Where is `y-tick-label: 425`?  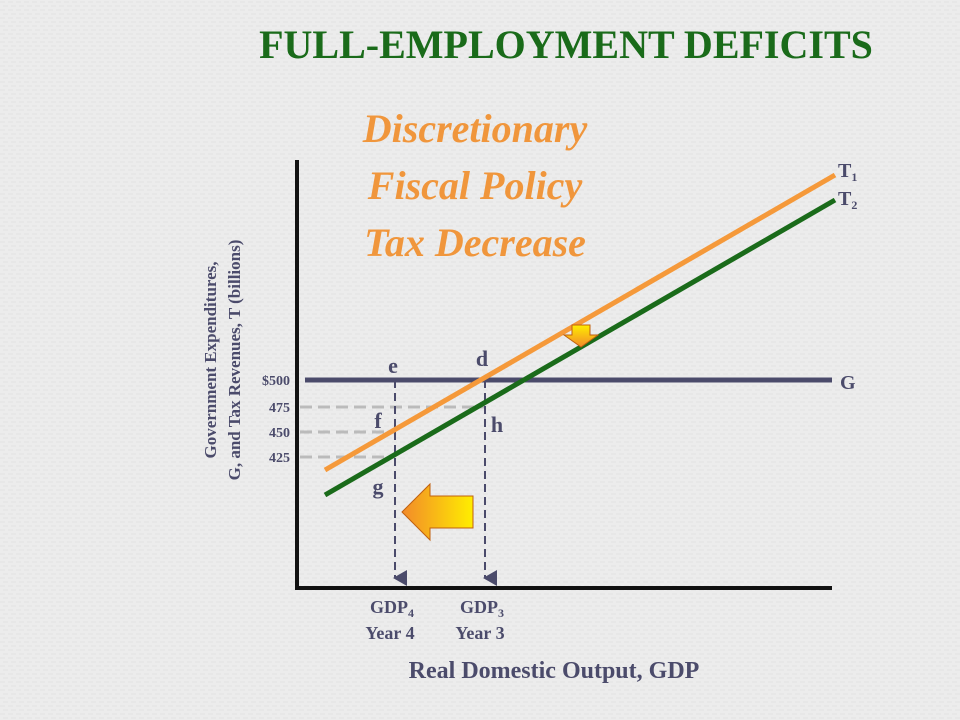 y-tick-label: 425 is located at coordinates (279, 458).